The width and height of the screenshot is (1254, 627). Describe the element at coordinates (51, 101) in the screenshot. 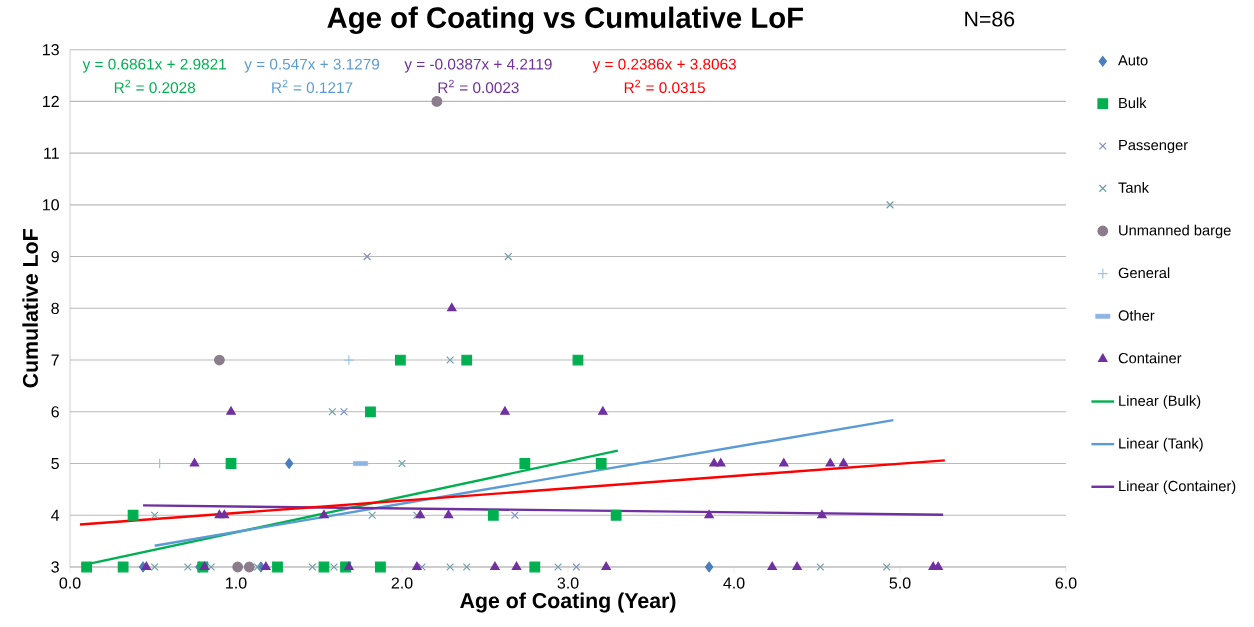

I see `y-tick-label: 12` at that location.